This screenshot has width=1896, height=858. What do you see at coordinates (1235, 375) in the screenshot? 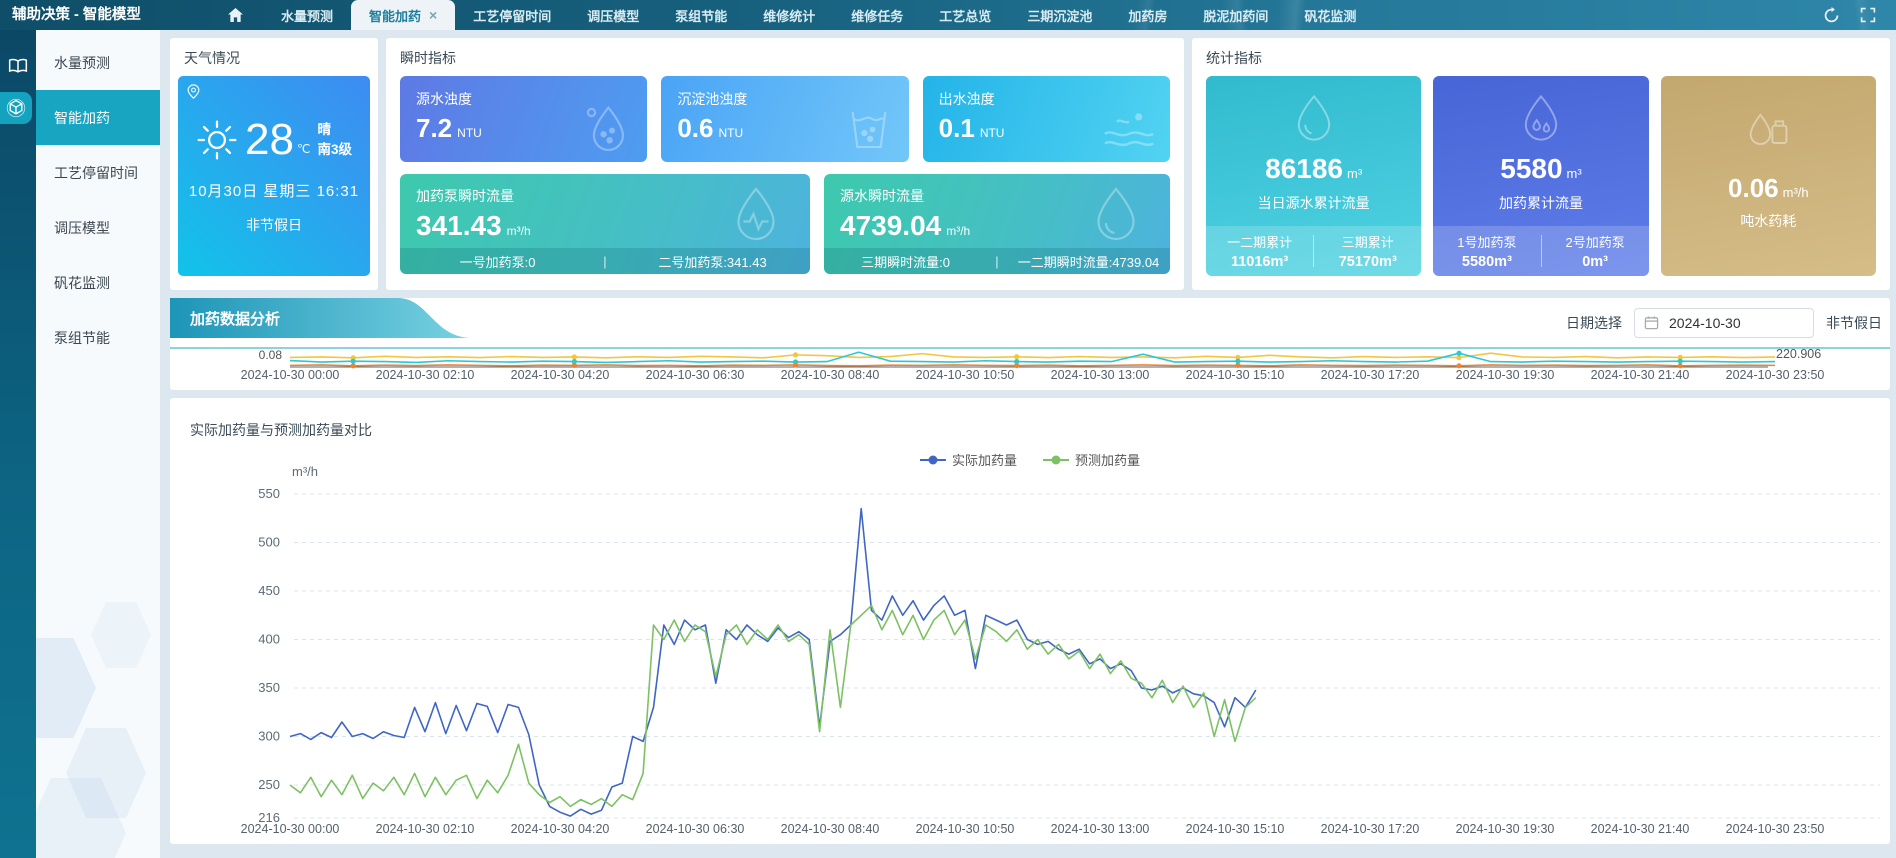
I see `x-axis-label: 2024-10-30 15:10` at bounding box center [1235, 375].